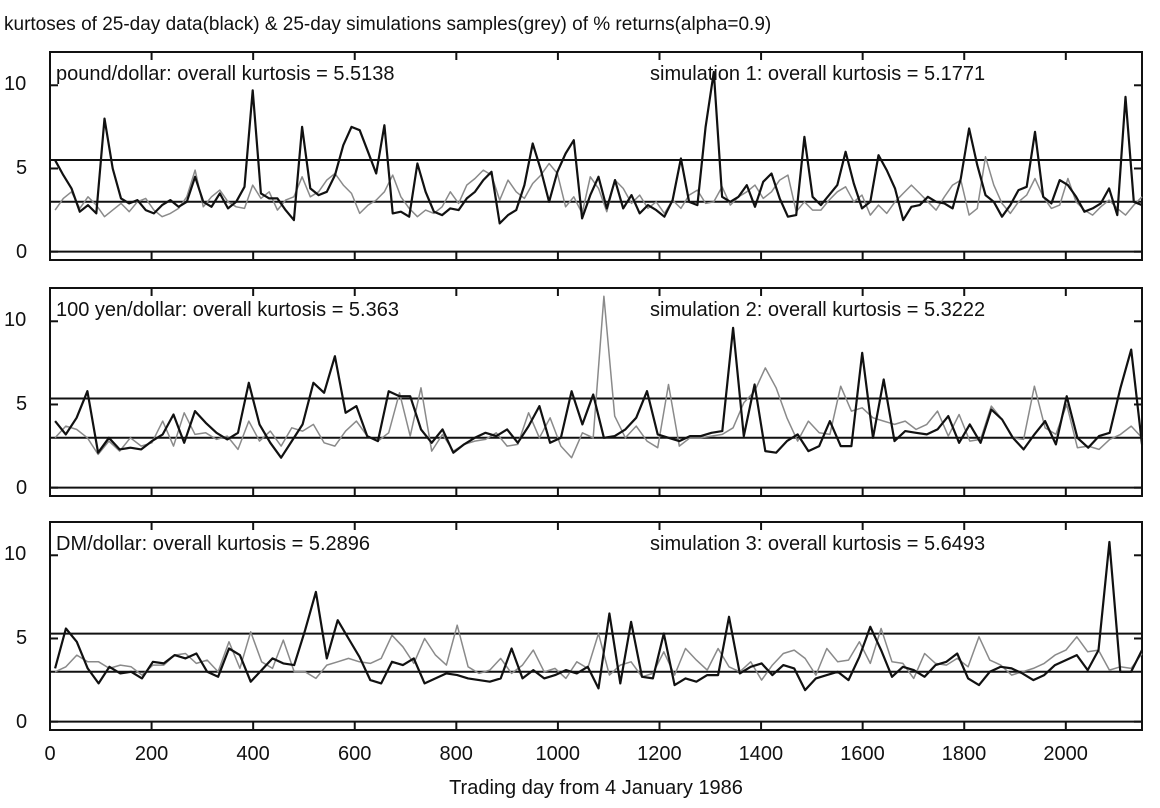  What do you see at coordinates (15, 84) in the screenshot?
I see `panel-1-ytick-10: 10` at bounding box center [15, 84].